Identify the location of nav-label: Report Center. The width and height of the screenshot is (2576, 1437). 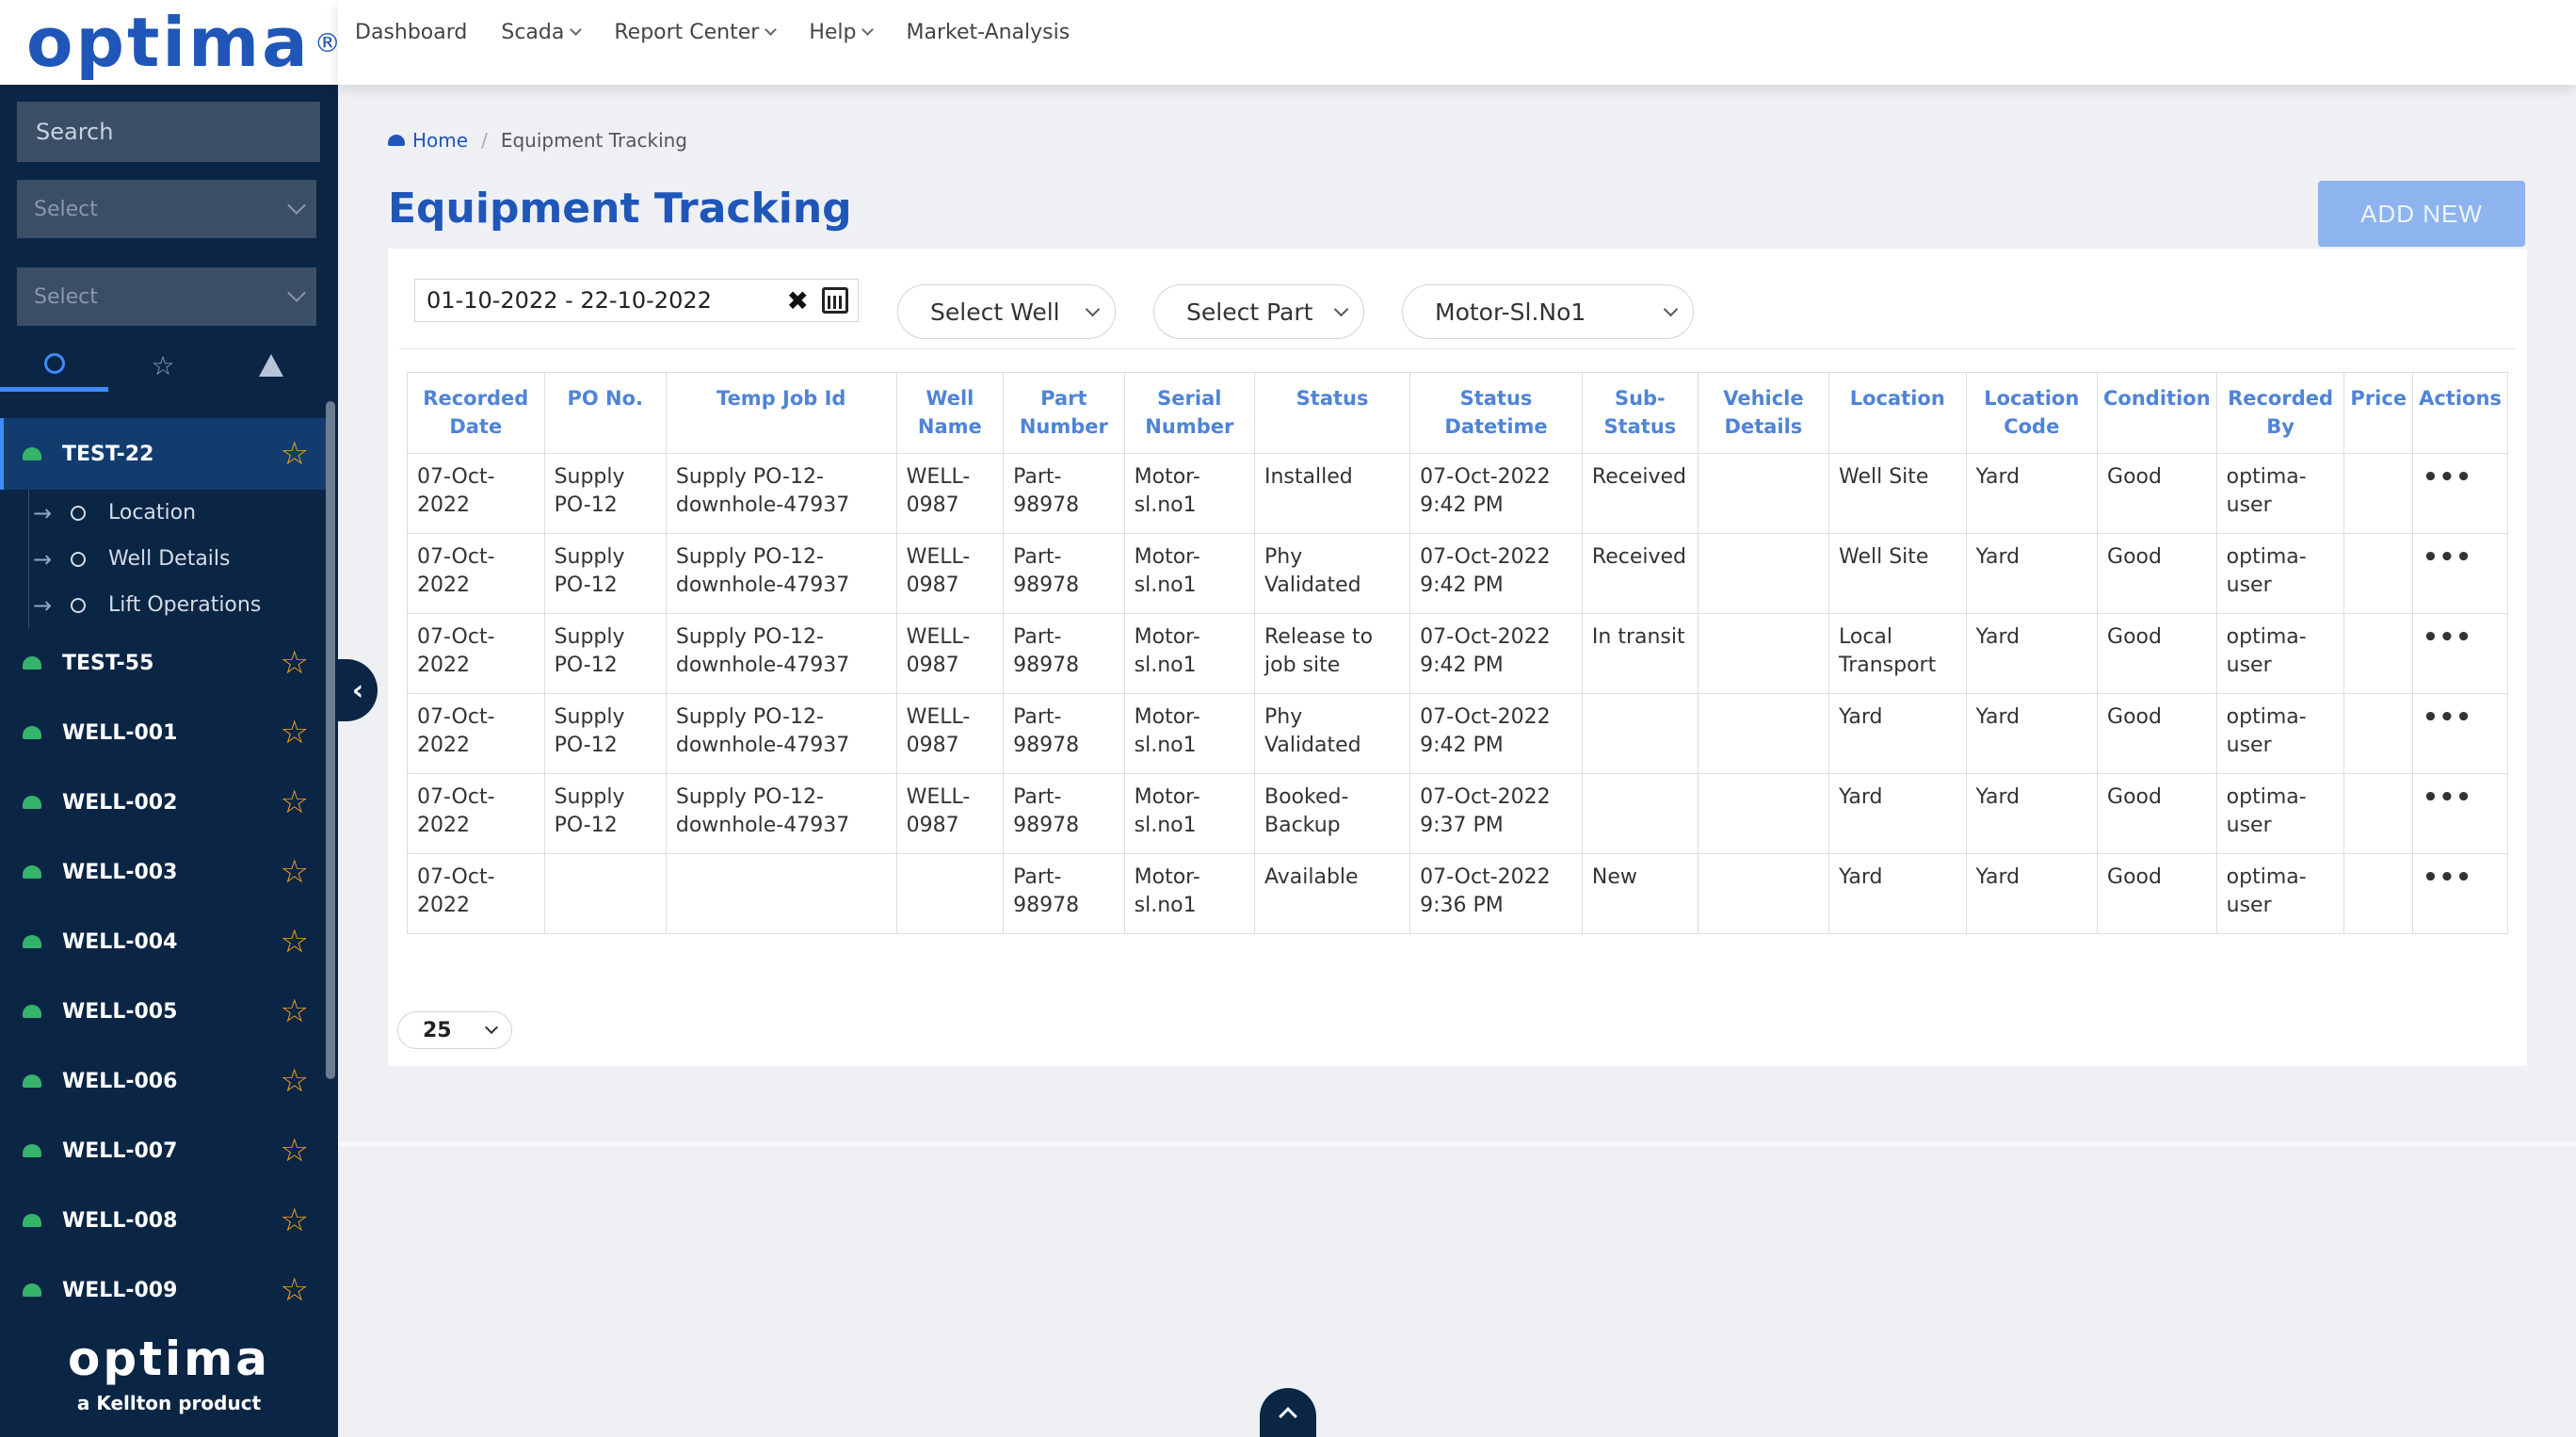
(687, 33).